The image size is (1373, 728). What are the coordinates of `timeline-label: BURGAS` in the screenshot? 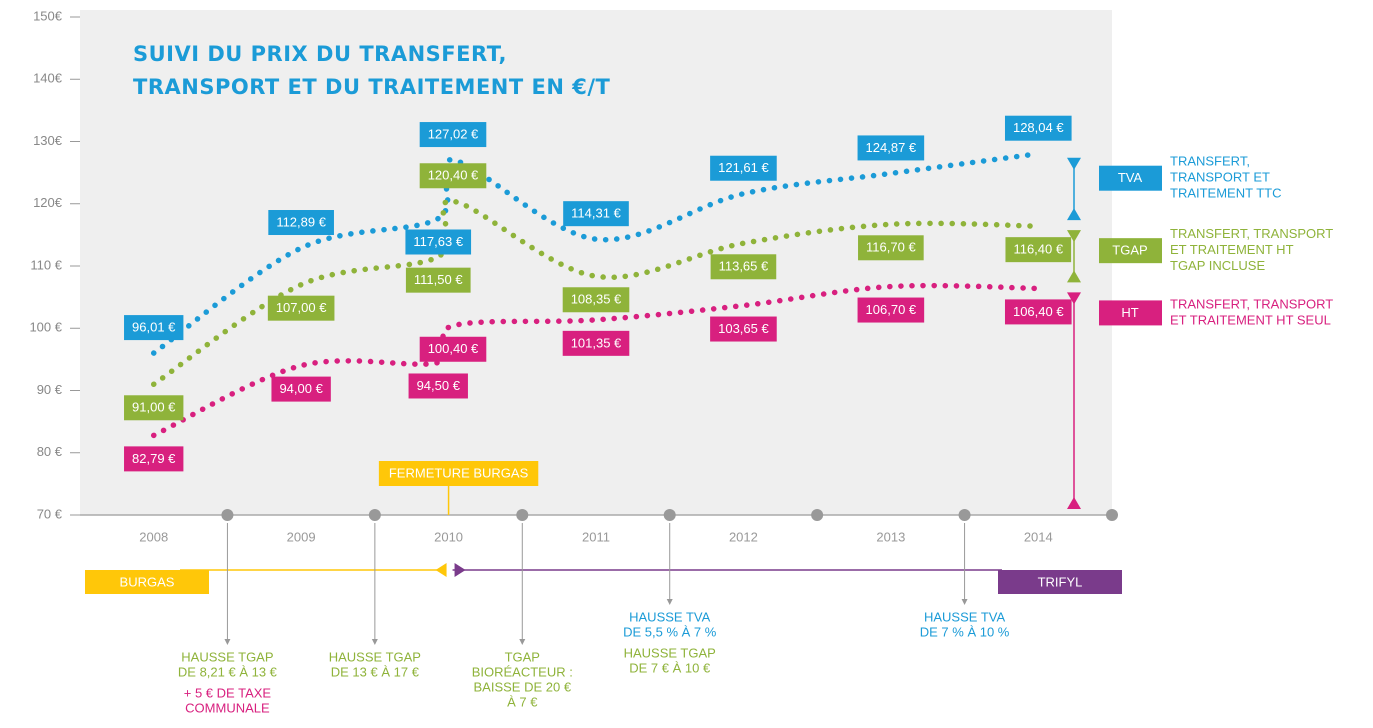 It's located at (147, 581).